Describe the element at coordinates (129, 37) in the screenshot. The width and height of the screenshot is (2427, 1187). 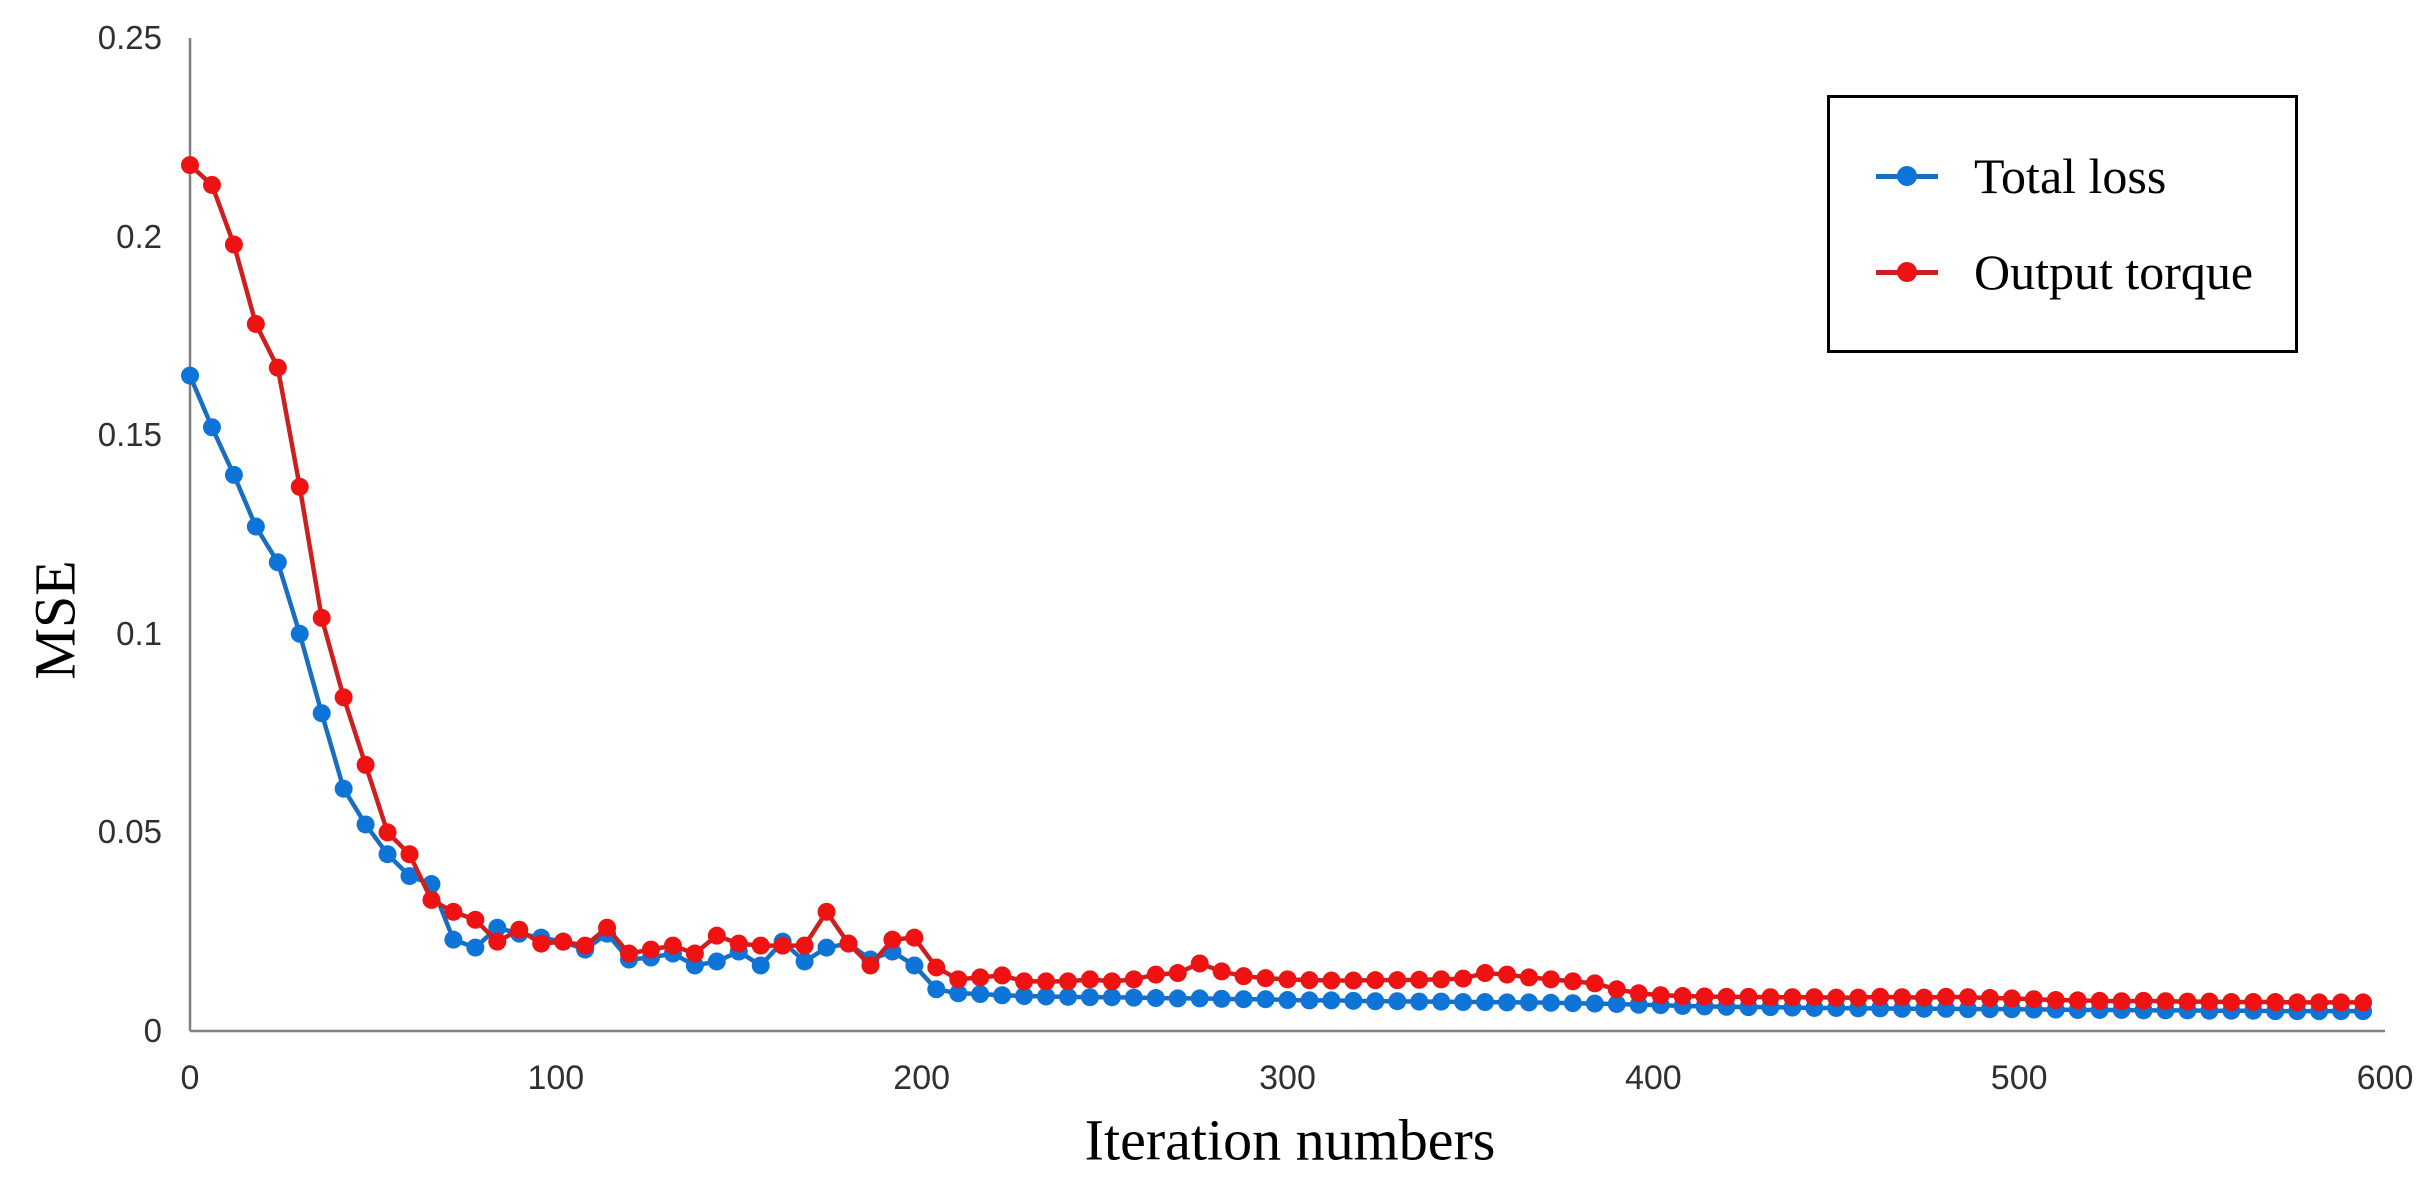
I see `y-tick-label: 0.25` at that location.